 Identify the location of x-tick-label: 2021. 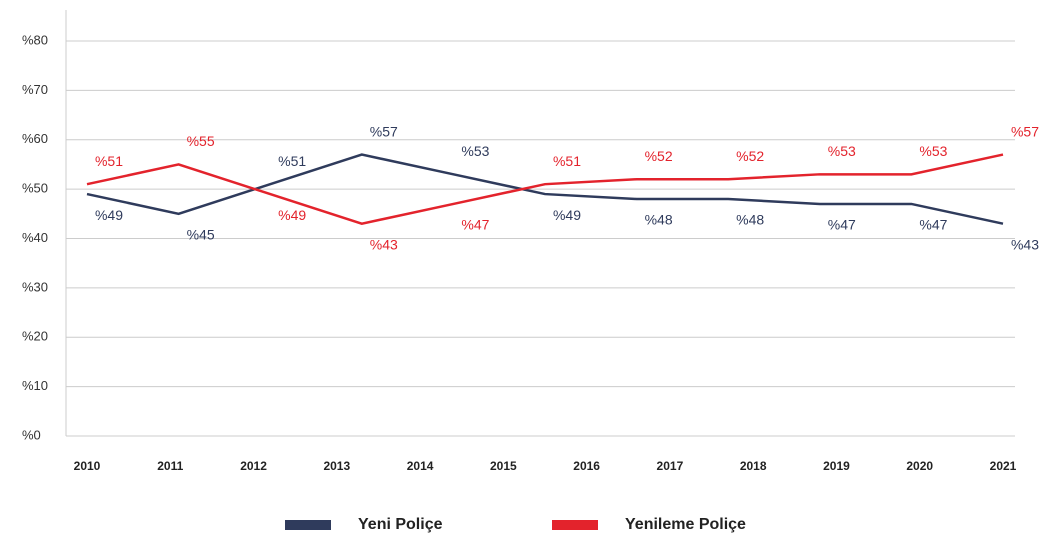
(1003, 466).